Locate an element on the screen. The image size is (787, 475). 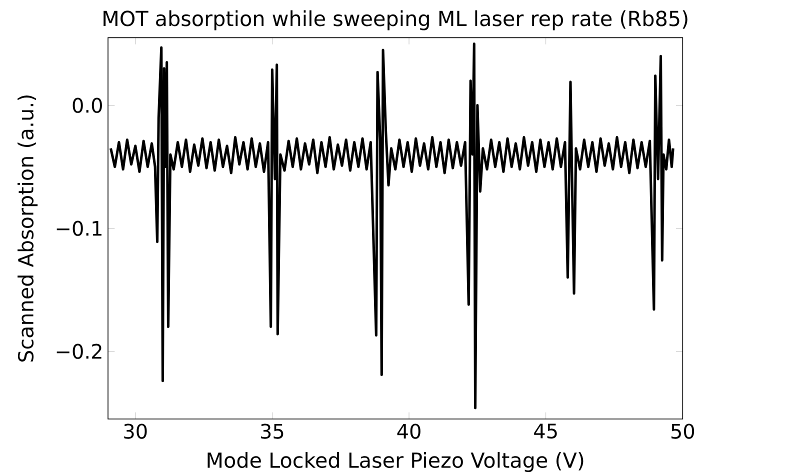
x-axis-title: Mode Locked Laser Piezo Voltage (V) is located at coordinates (396, 462).